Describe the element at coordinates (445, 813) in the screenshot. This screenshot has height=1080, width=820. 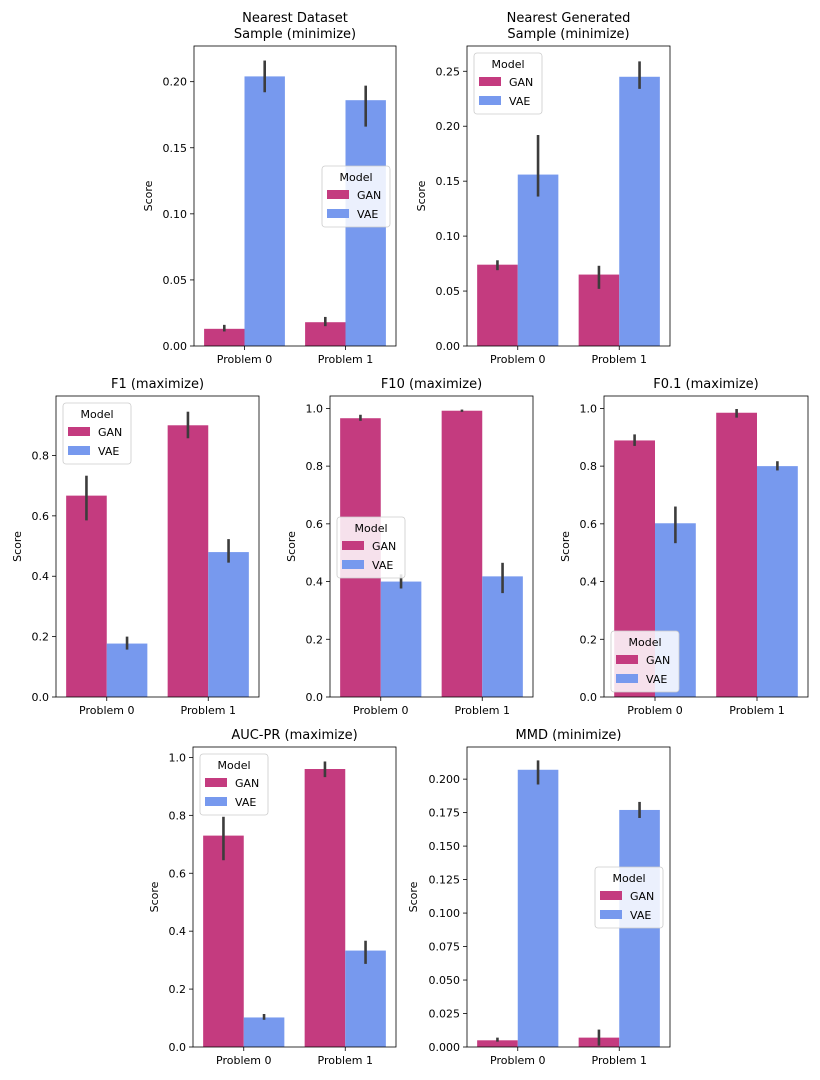
I see `y-tick-label: 0.175` at that location.